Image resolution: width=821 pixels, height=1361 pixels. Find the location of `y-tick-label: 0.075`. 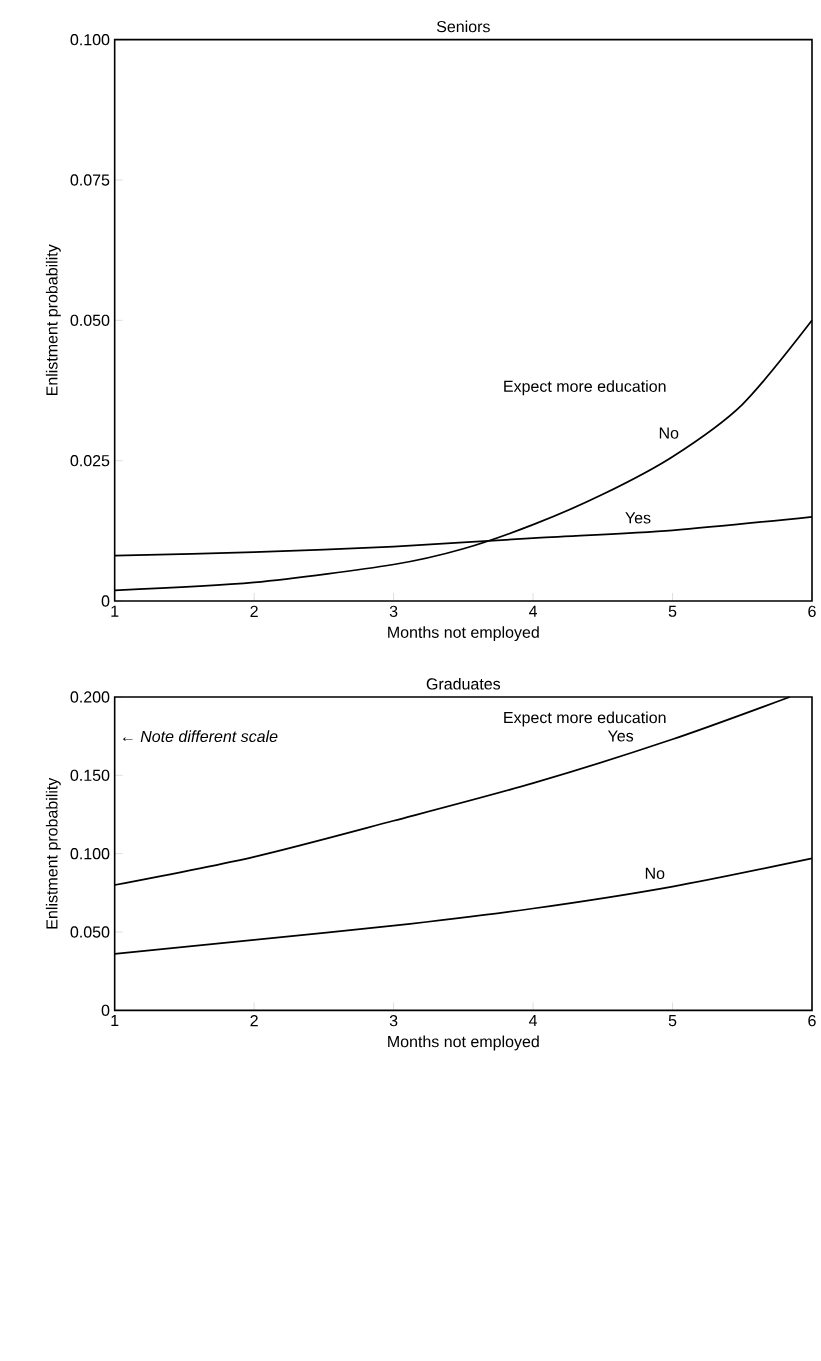

y-tick-label: 0.075 is located at coordinates (90, 180).